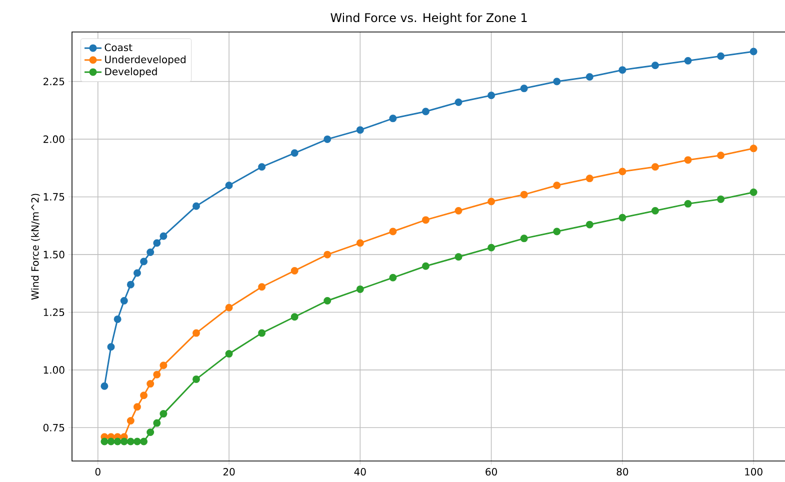 Image resolution: width=785 pixels, height=482 pixels. I want to click on y-tick-label: 1.00, so click(54, 370).